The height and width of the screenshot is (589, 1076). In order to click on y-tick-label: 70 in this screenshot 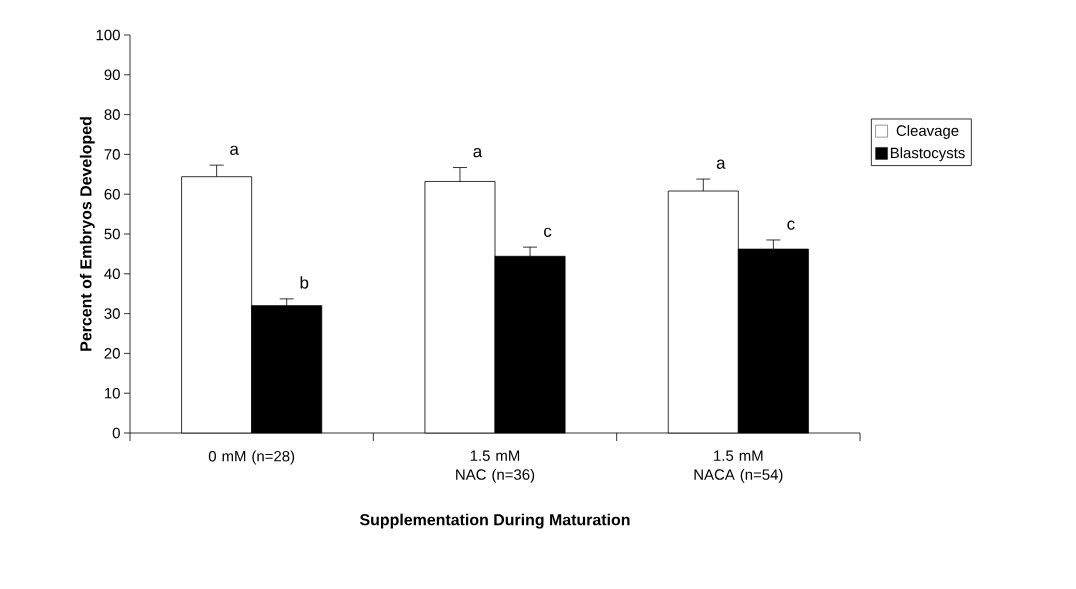, I will do `click(112, 154)`.